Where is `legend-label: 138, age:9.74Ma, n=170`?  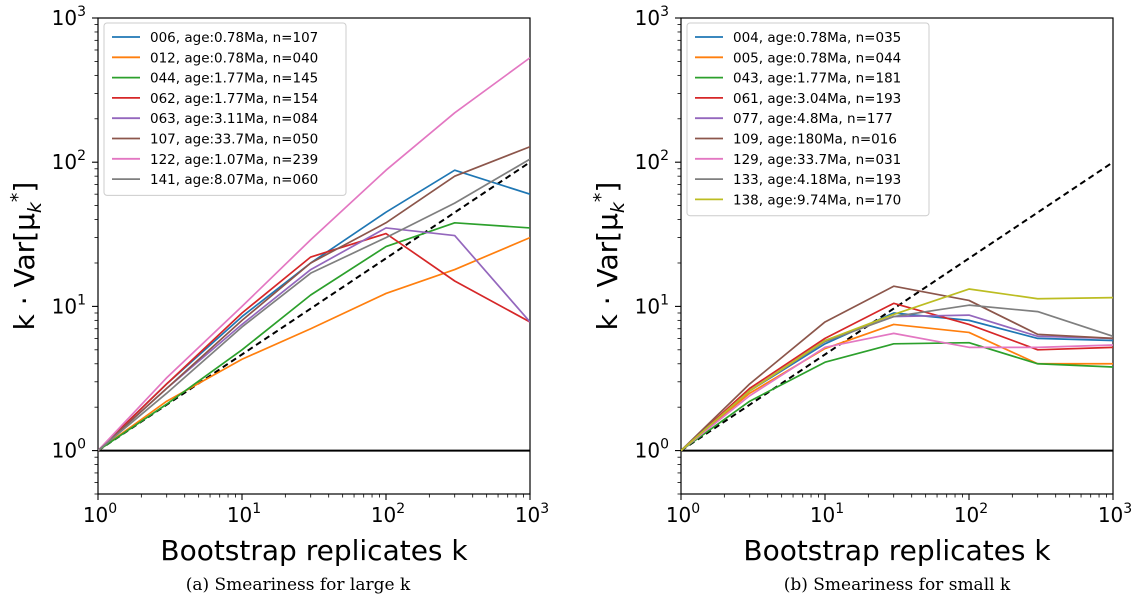
legend-label: 138, age:9.74Ma, n=170 is located at coordinates (817, 200).